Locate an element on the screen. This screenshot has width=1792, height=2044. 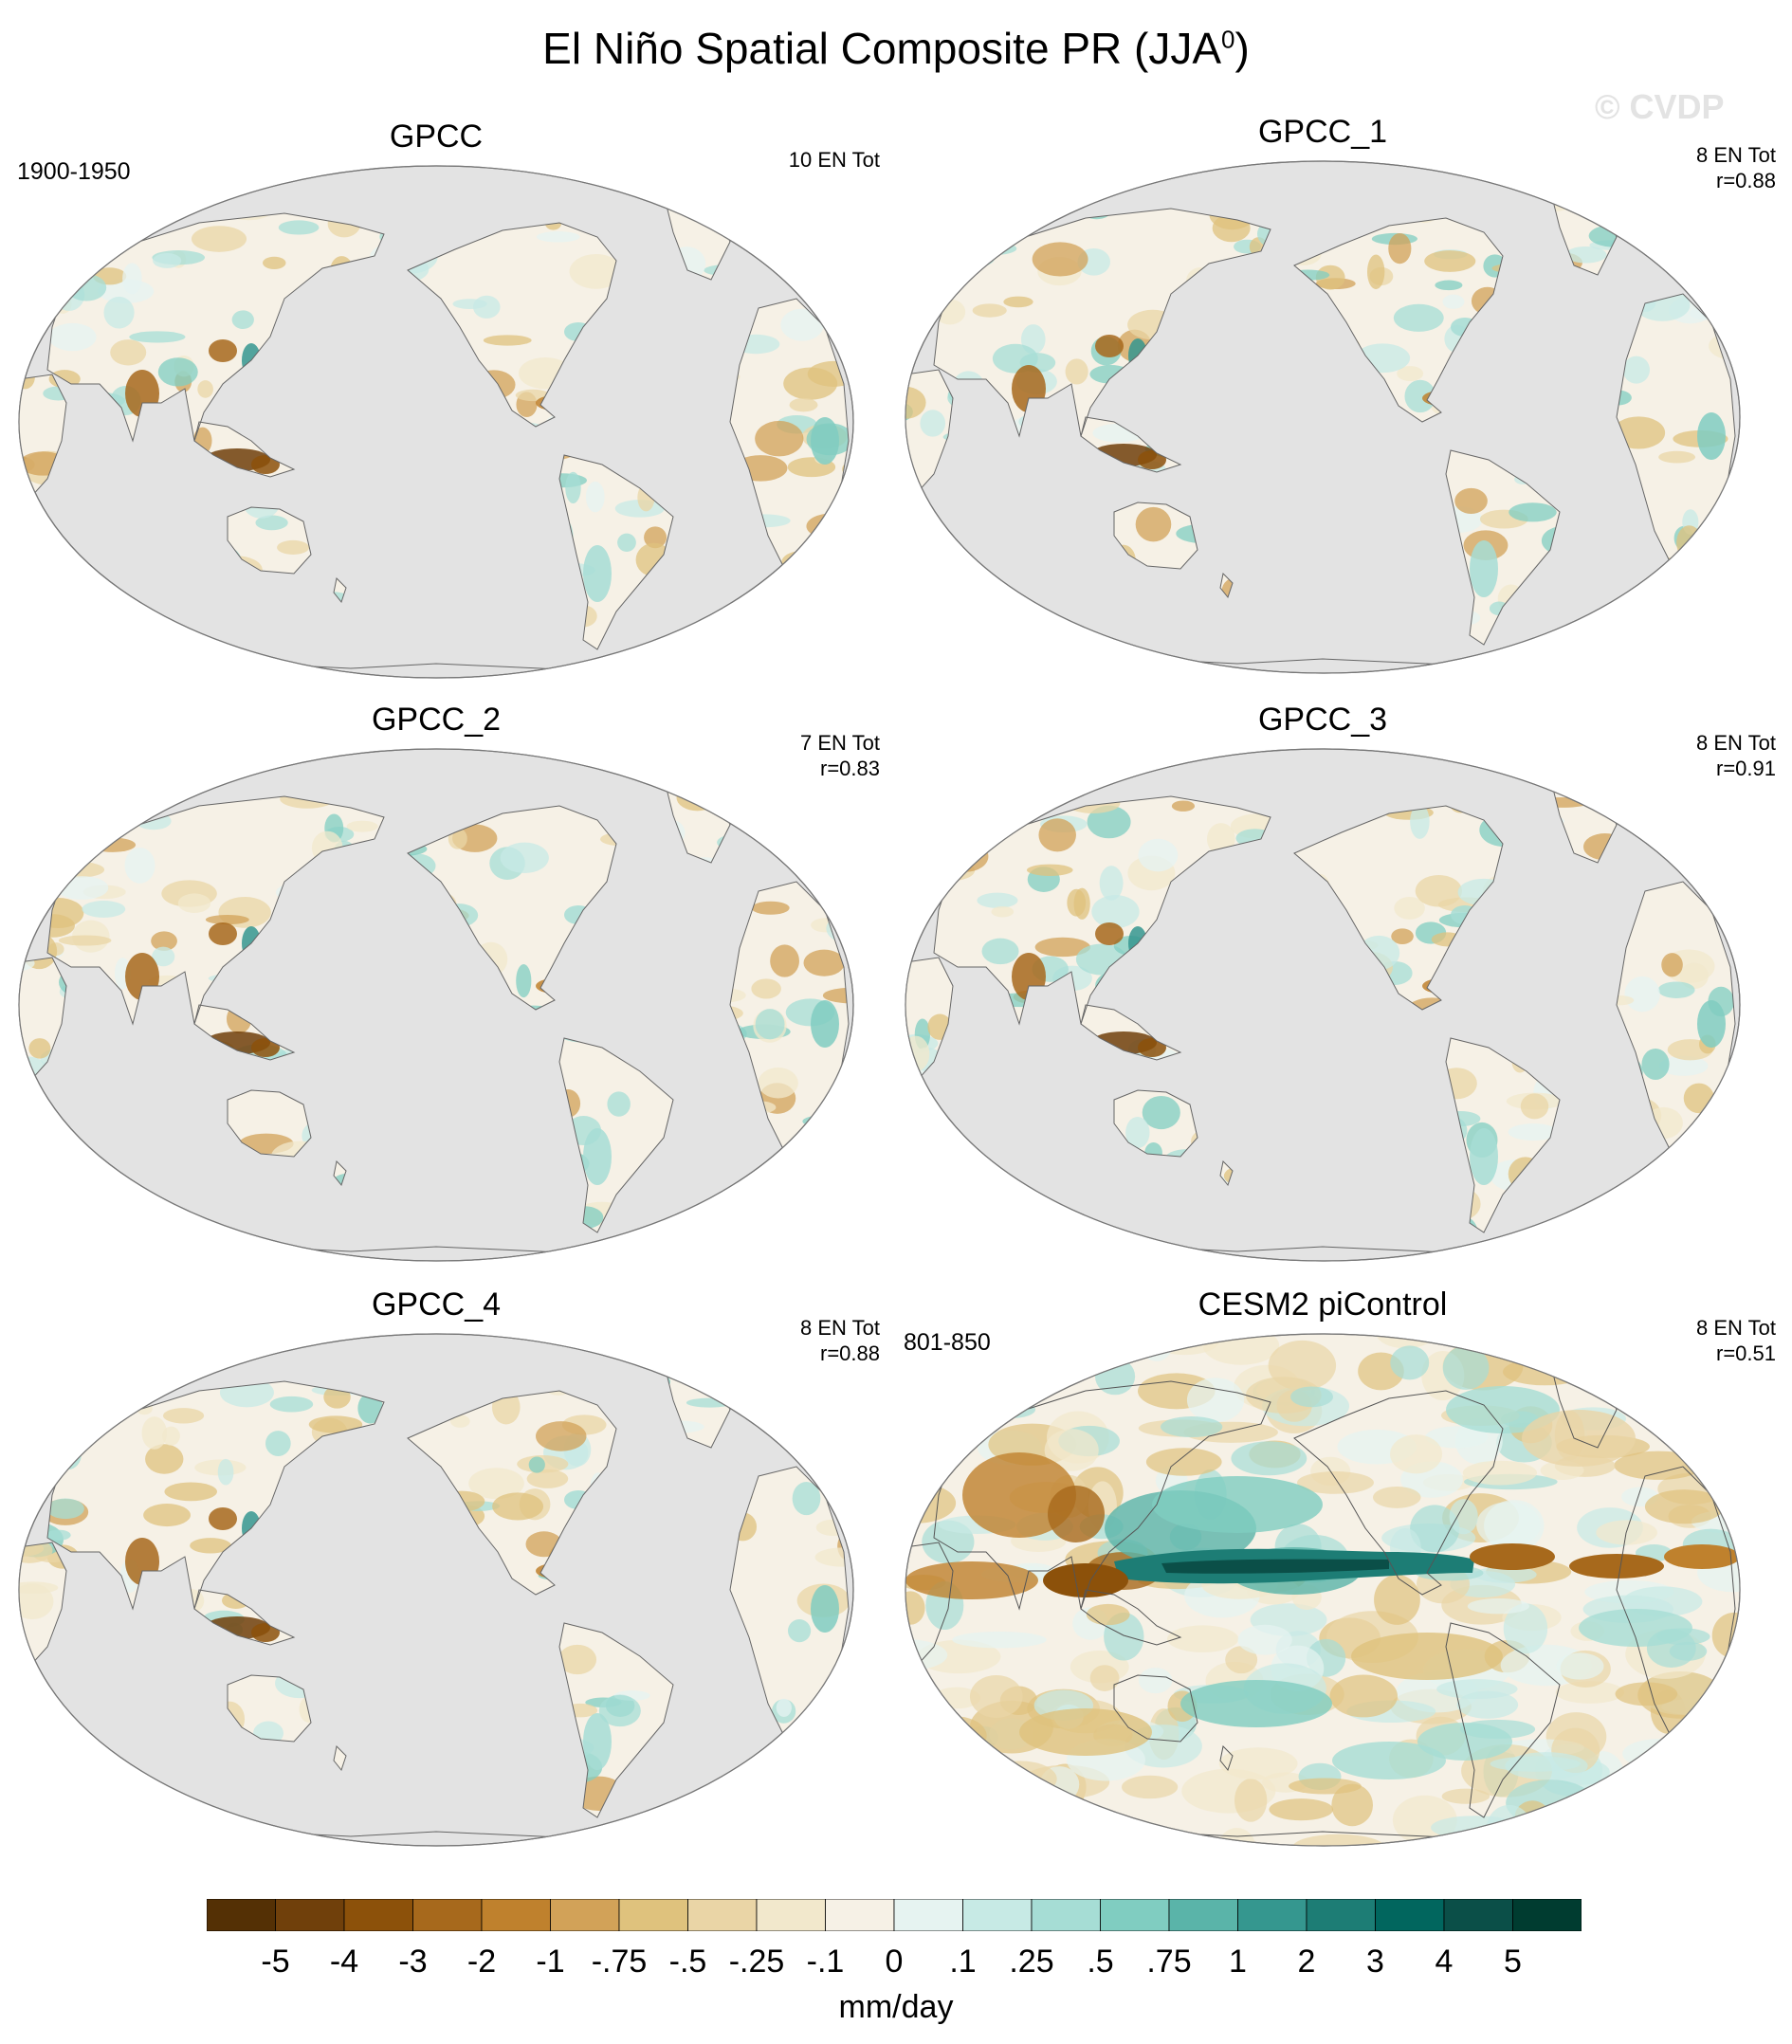
colorbar-tick-label: -.75 is located at coordinates (619, 1962).